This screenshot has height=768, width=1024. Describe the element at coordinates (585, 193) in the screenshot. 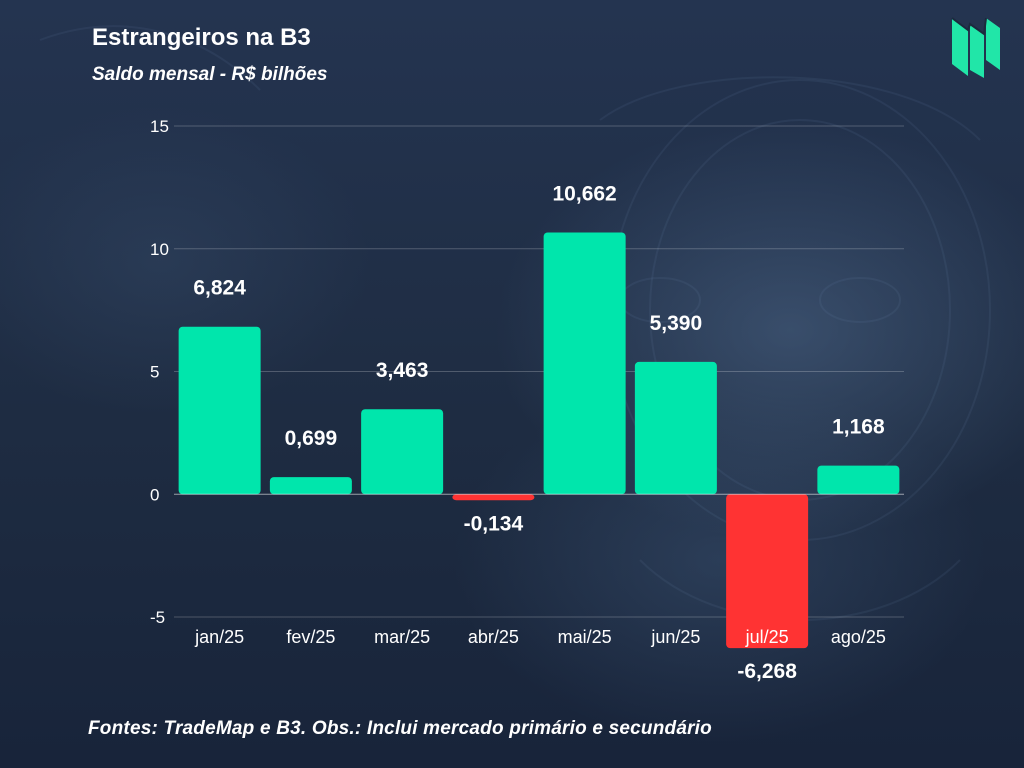

I see `data-label: 10,662` at that location.